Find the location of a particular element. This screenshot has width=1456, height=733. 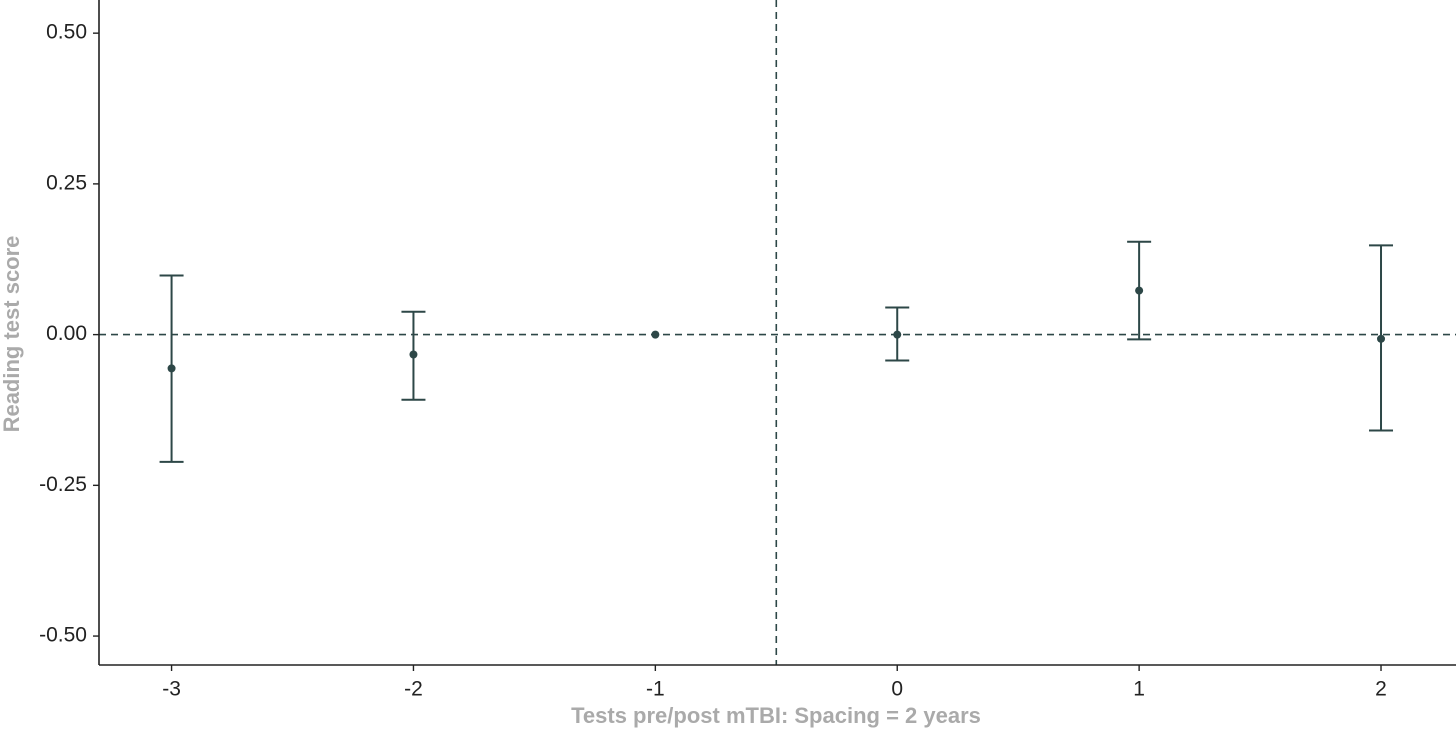

y-axis-title: Reading test score is located at coordinates (12, 334).